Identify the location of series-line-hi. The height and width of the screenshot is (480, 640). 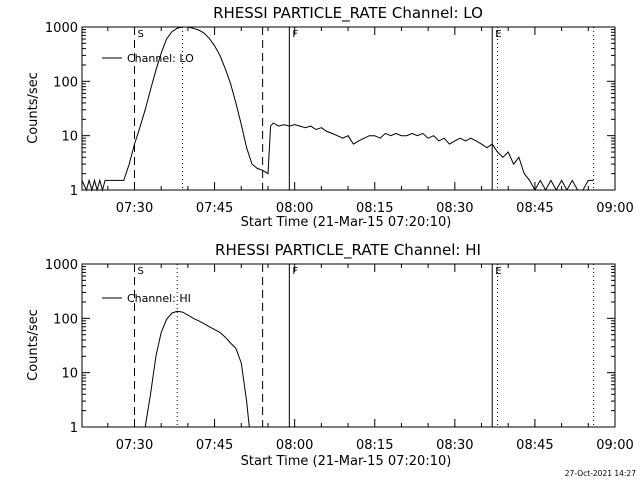
(197, 369).